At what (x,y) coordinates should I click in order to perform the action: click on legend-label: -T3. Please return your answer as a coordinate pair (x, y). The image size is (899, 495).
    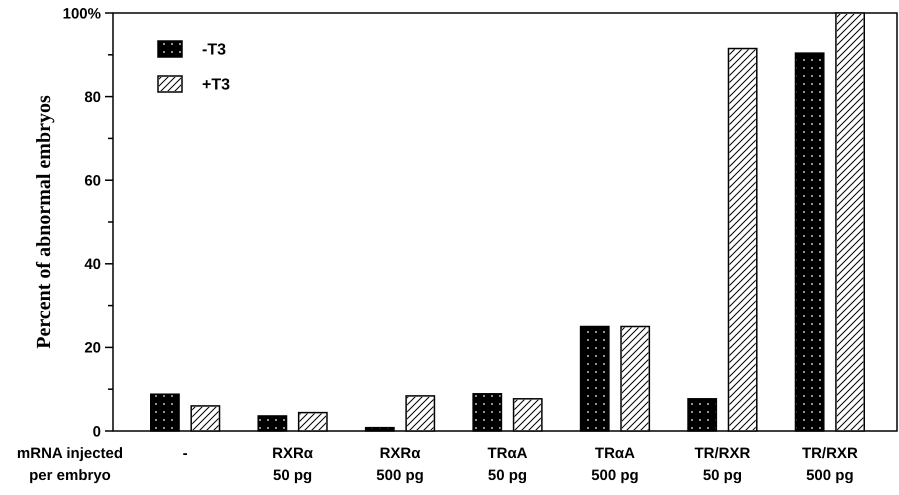
    Looking at the image, I should click on (214, 50).